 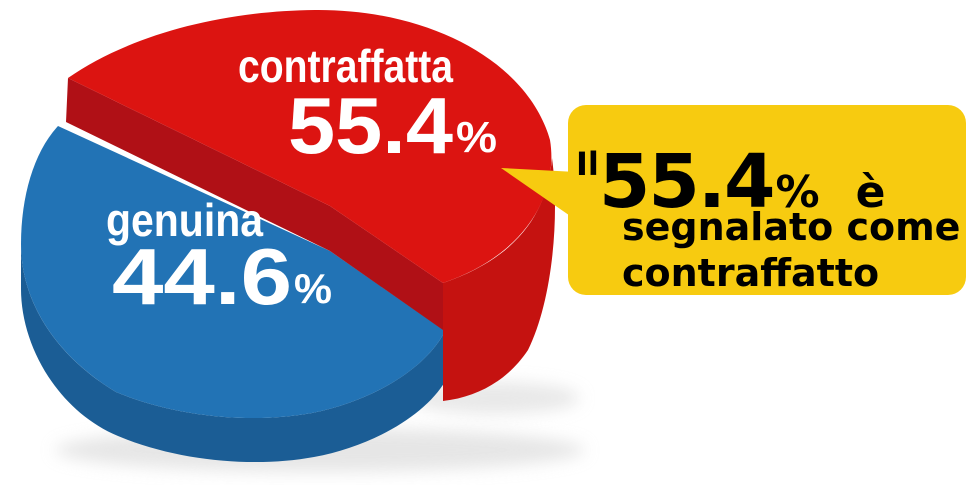 I want to click on pie-slice-contraffatta-outer-wall, so click(x=499, y=279).